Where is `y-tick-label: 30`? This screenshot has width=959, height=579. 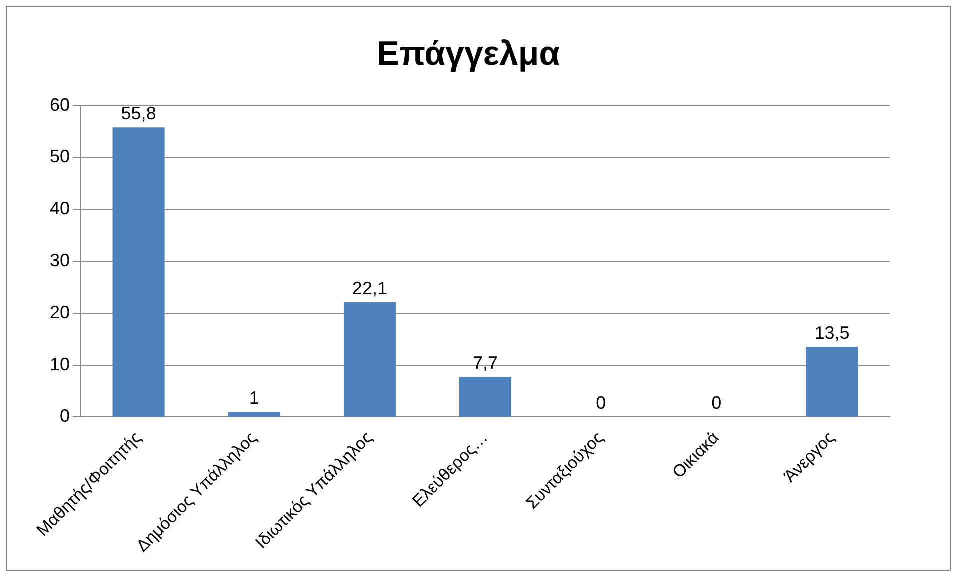 y-tick-label: 30 is located at coordinates (60, 260).